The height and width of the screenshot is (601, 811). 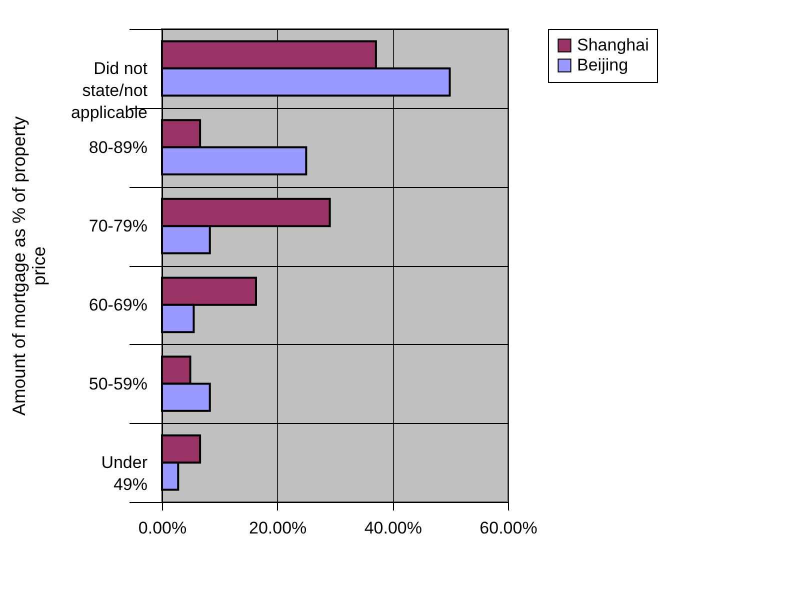 I want to click on y-tick-label: Under 49%, so click(x=124, y=473).